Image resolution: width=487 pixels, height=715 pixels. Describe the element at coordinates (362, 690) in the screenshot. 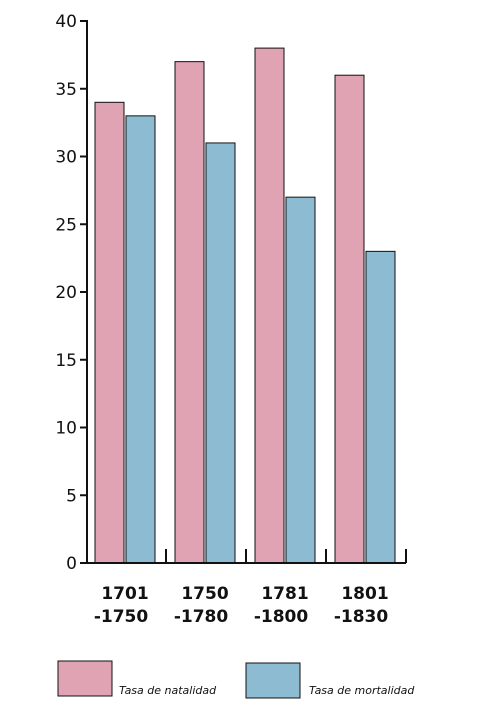

I see `legend-label-mortalidad: Tasa de mortalidad` at that location.